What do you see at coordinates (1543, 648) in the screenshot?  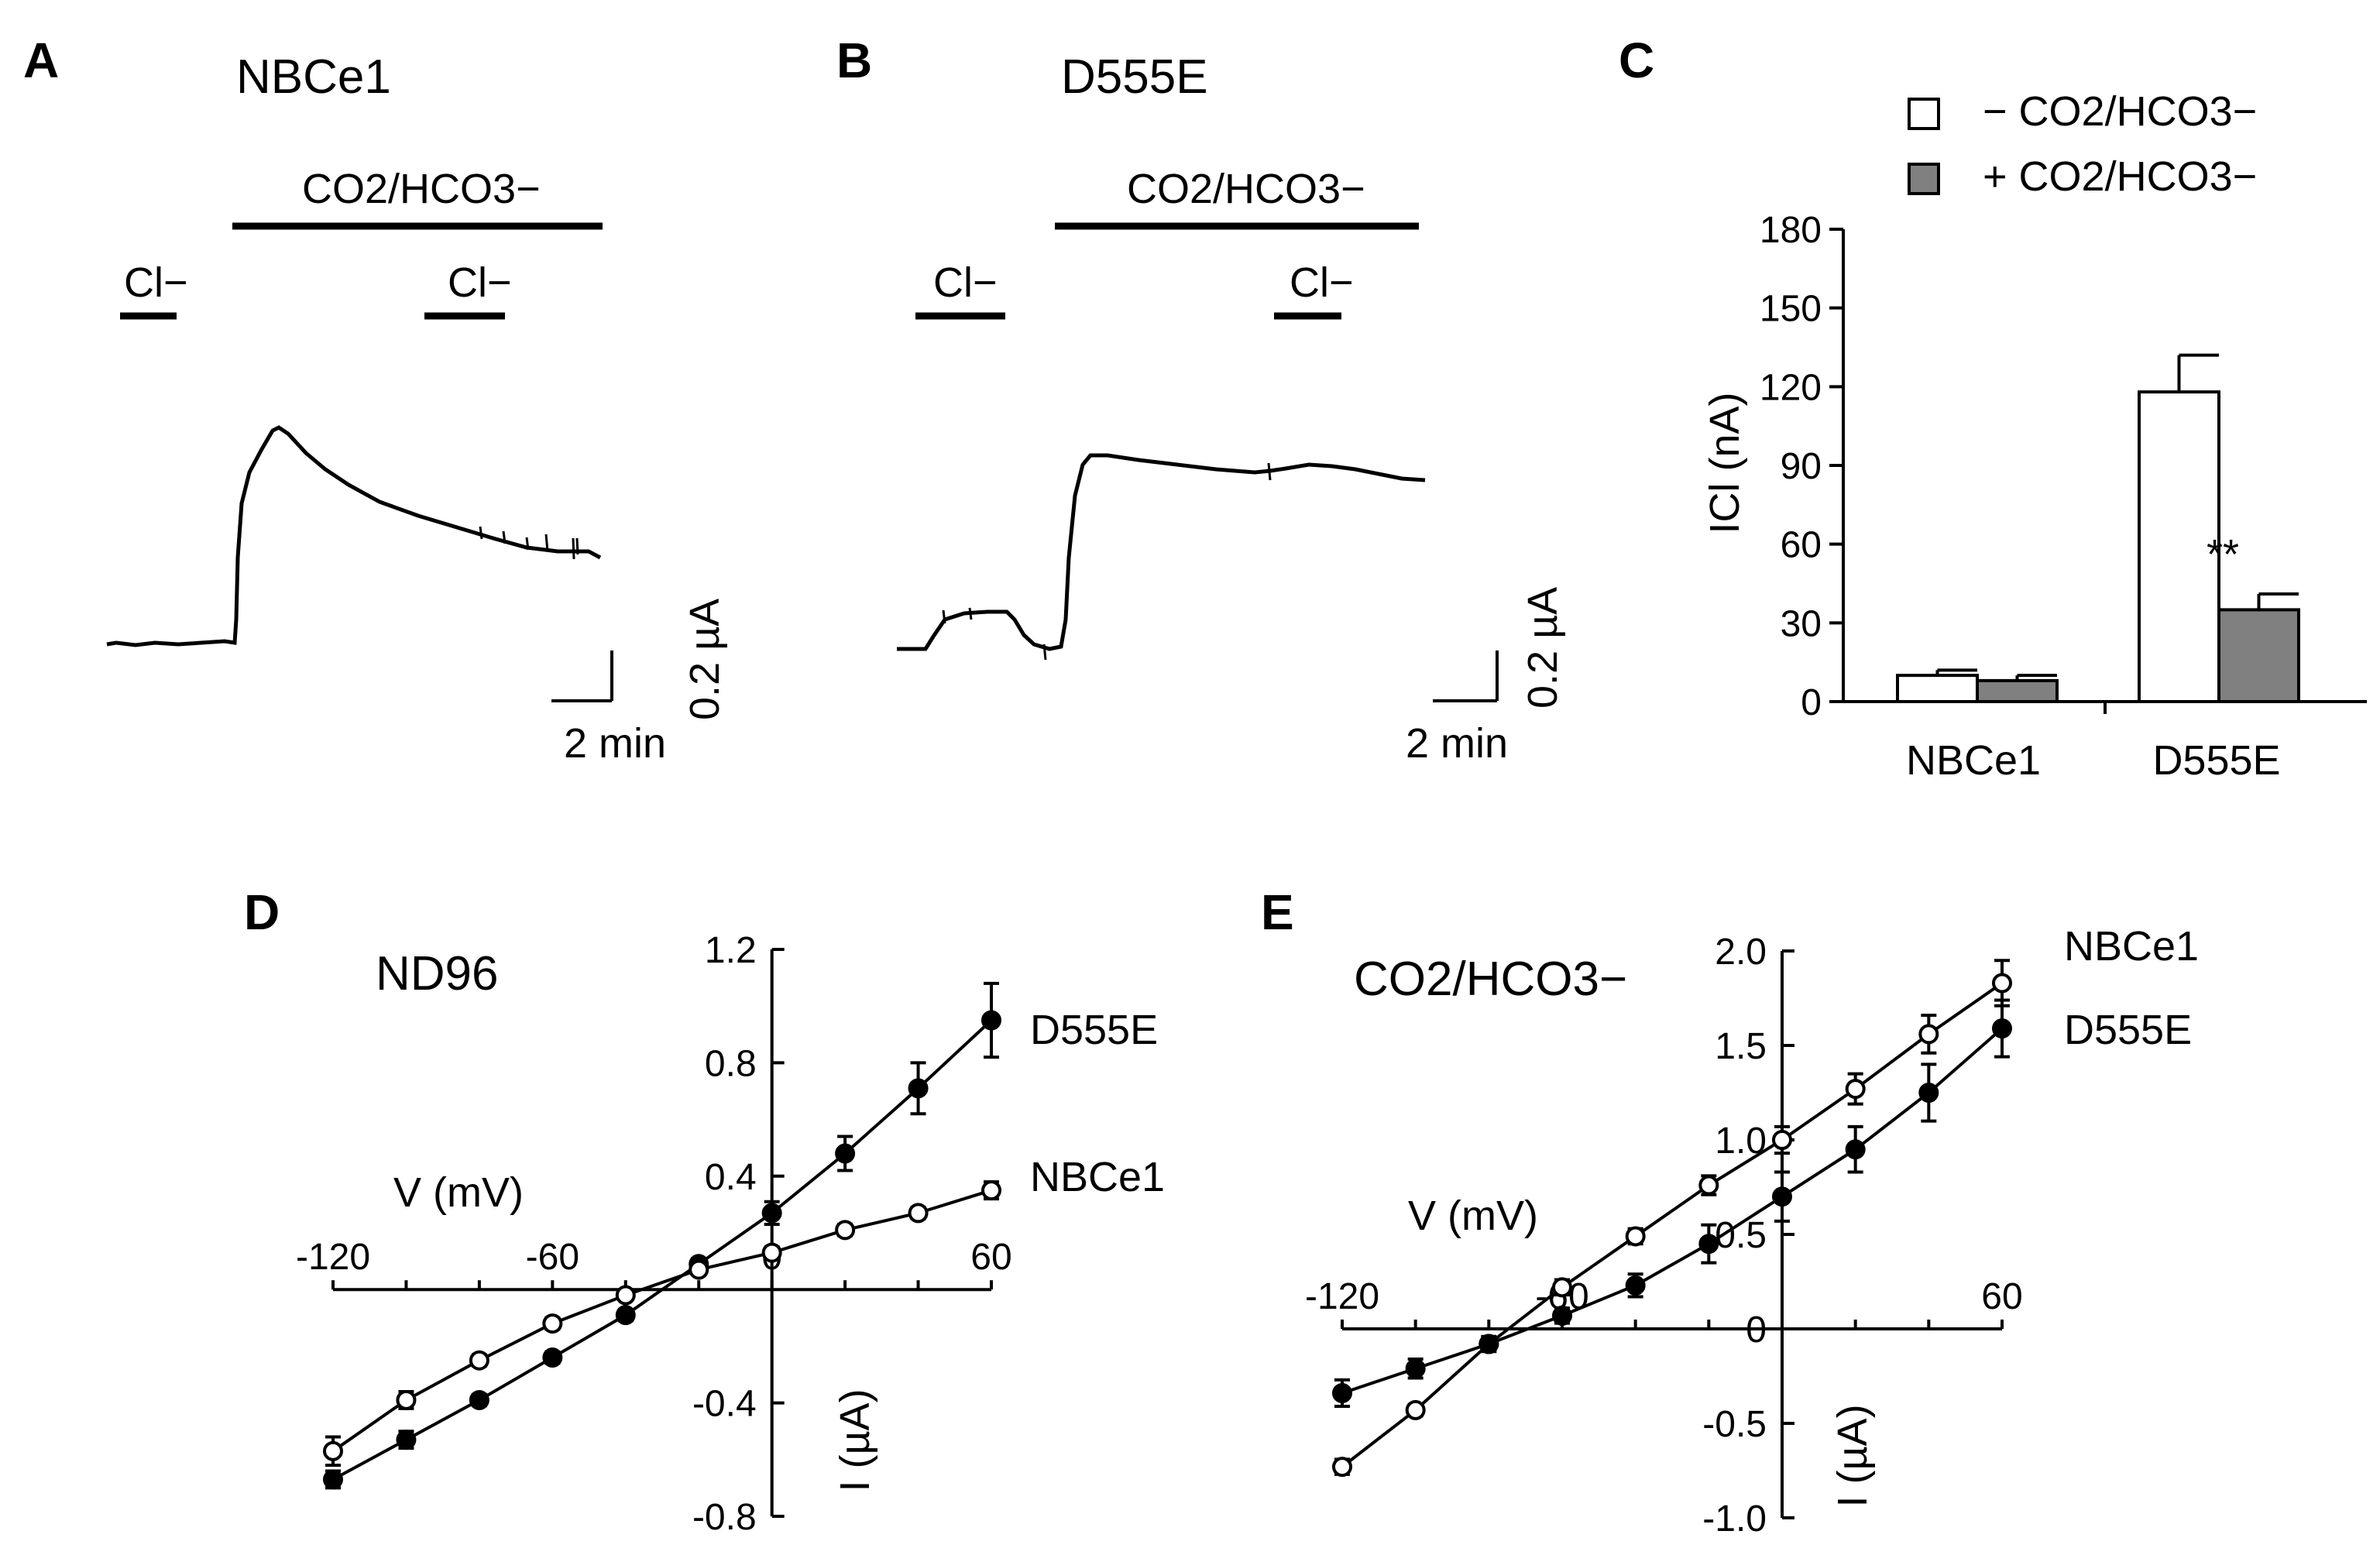 I see `panel-b-scale-current: 0.2 µA` at bounding box center [1543, 648].